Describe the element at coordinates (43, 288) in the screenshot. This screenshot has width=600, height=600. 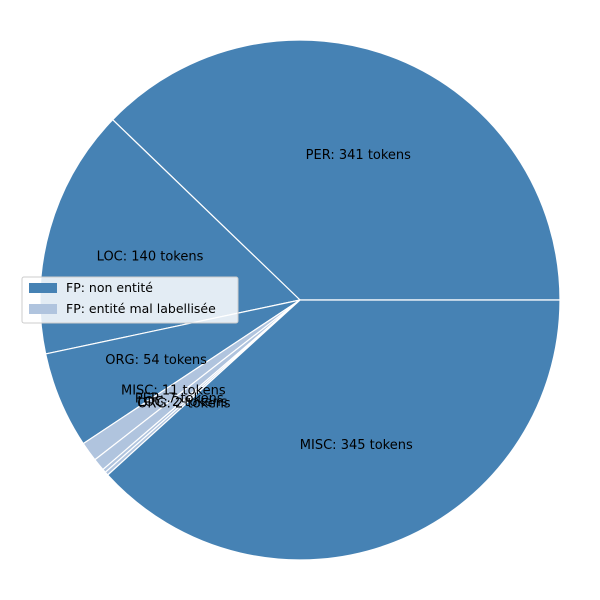
I see `legend-swatch-non-entite` at that location.